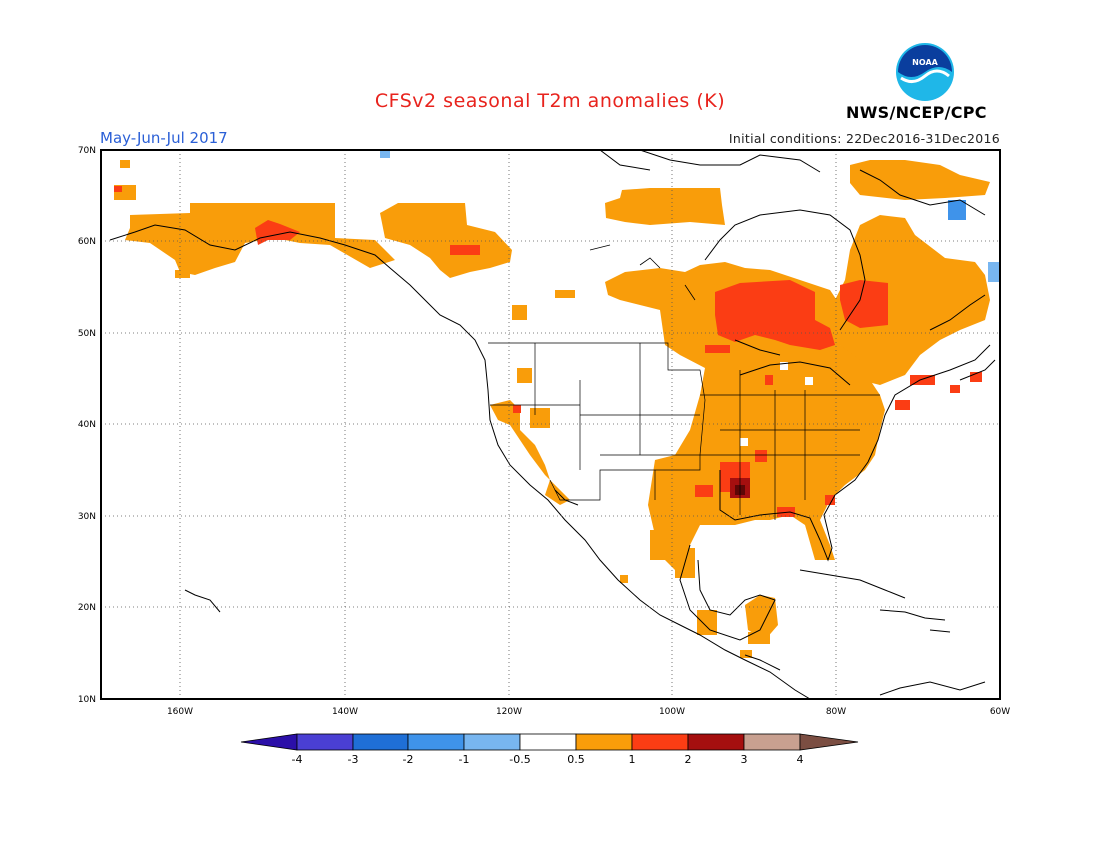 Image resolution: width=1100 pixels, height=850 pixels. What do you see at coordinates (672, 712) in the screenshot?
I see `lon-label: 100W` at bounding box center [672, 712].